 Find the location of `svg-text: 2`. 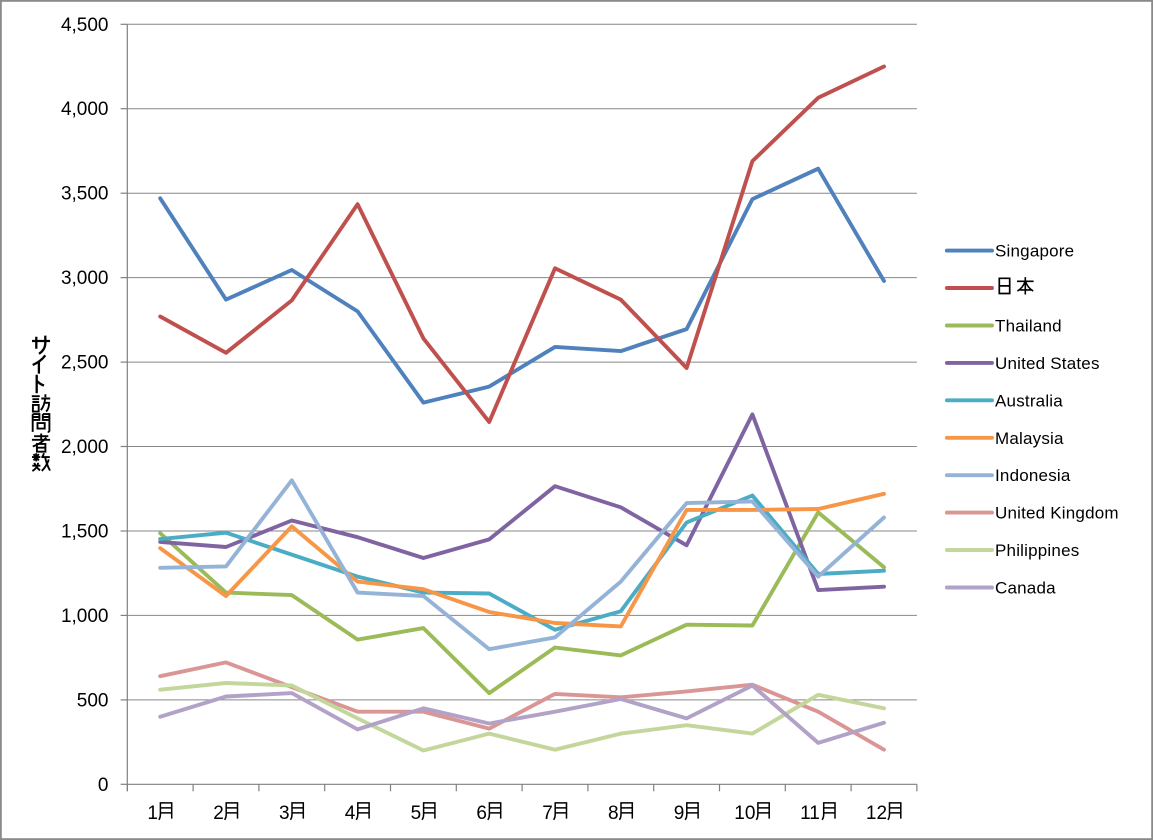

svg-text: 2 is located at coordinates (218, 813).